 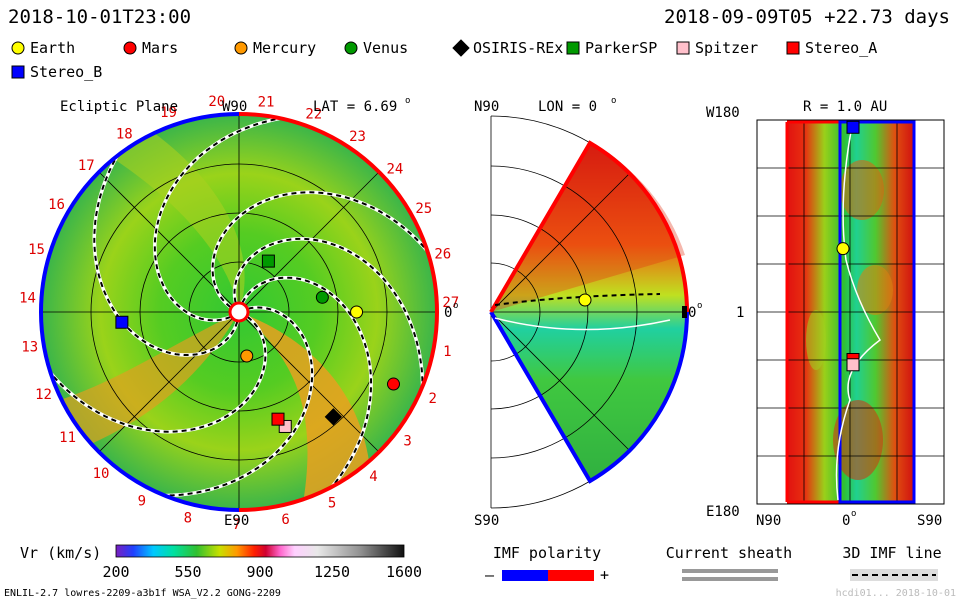 What do you see at coordinates (56, 205) in the screenshot?
I see `day-label-16: 16` at bounding box center [56, 205].